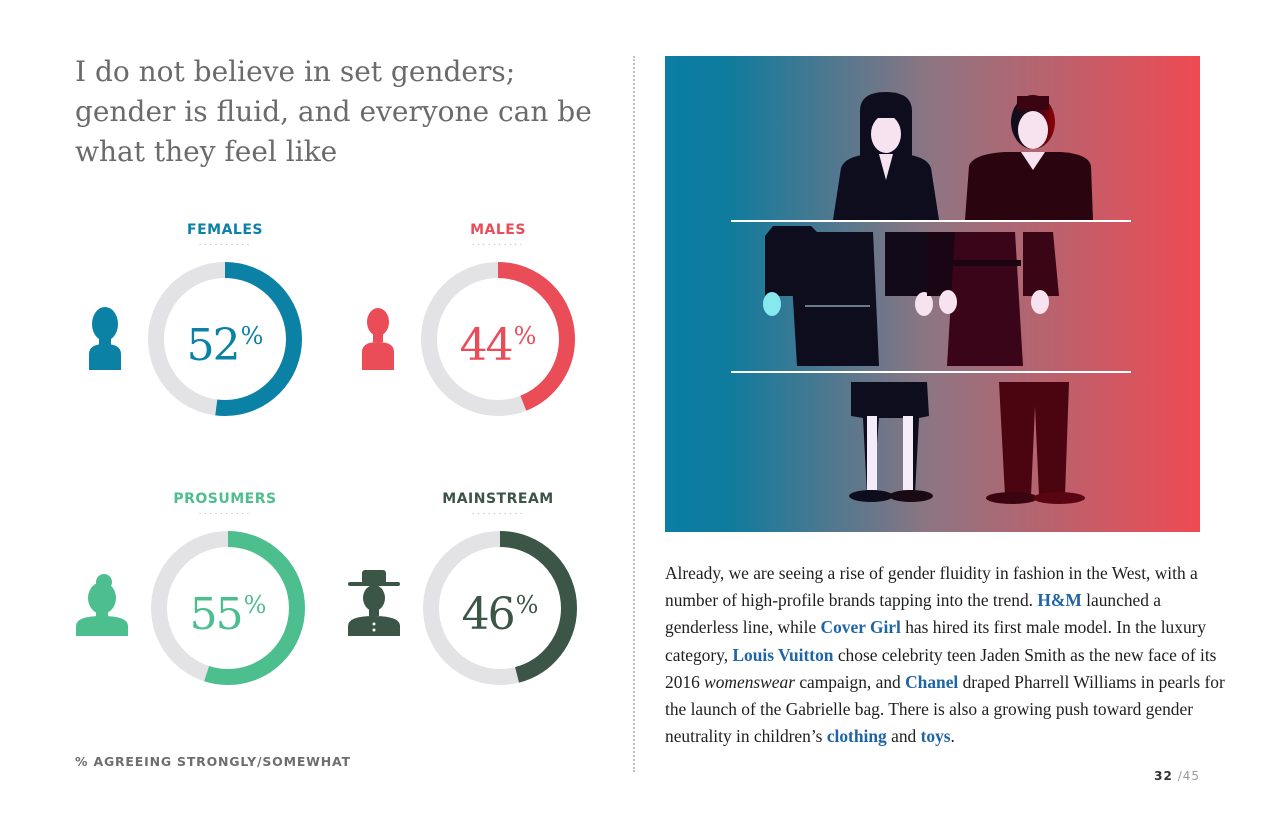 Image resolution: width=1275 pixels, height=825 pixels. What do you see at coordinates (850, 681) in the screenshot?
I see `article-sentence: campaign, and` at bounding box center [850, 681].